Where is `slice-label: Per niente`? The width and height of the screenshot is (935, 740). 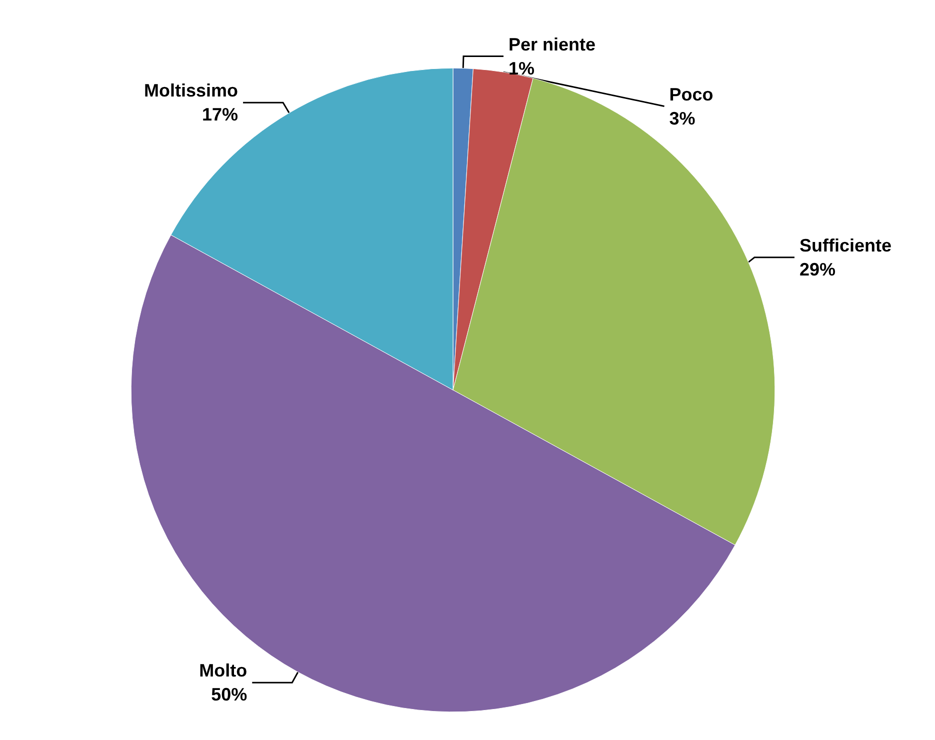
slice-label: Per niente is located at coordinates (552, 44).